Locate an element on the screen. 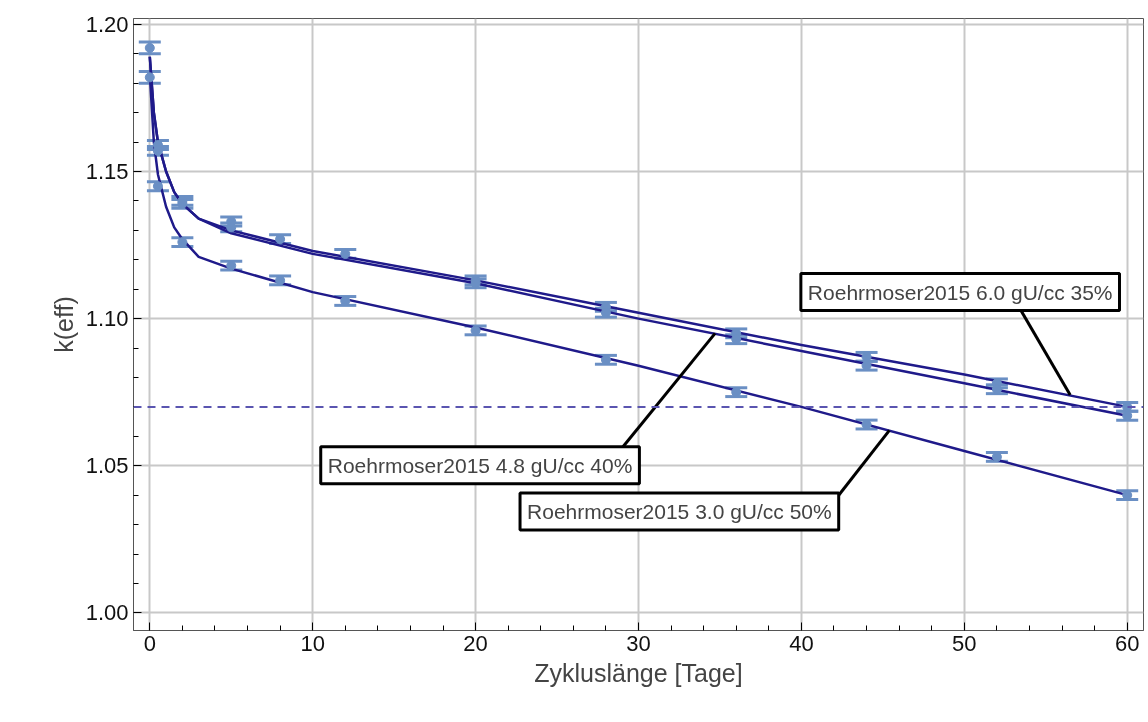 This screenshot has height=722, width=1148. x-axis-title: Zykluslänge [Tage] is located at coordinates (638, 672).